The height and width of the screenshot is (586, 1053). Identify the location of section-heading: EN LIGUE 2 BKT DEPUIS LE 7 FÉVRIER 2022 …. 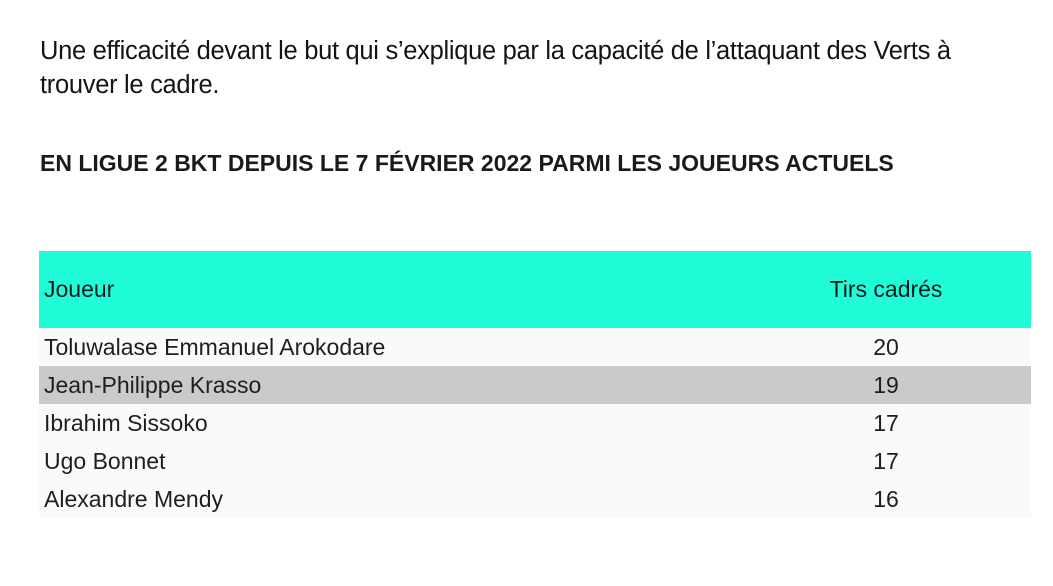
(467, 163).